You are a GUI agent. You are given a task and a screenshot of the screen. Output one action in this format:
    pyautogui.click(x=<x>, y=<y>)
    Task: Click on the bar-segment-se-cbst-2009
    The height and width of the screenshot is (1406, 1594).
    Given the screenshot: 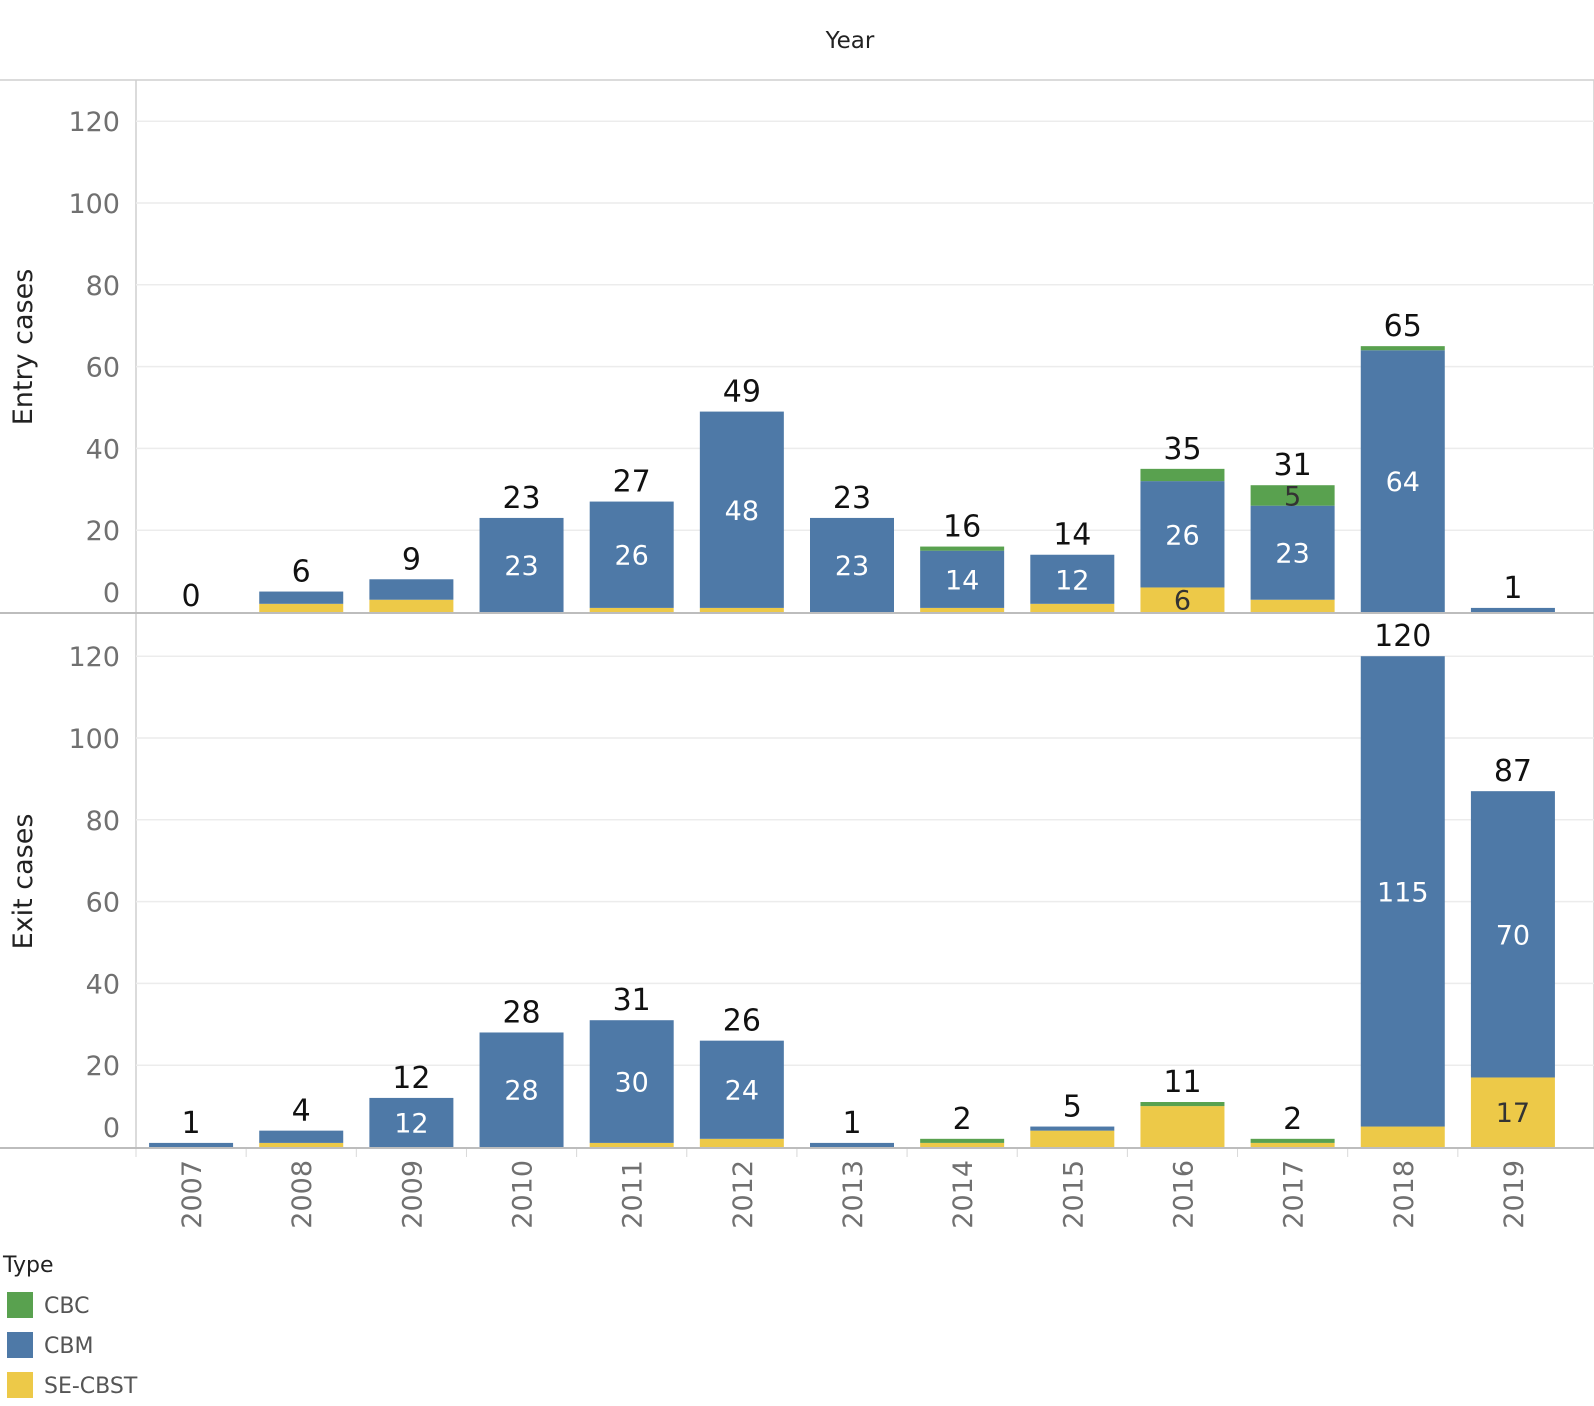 What is the action you would take?
    pyautogui.click(x=411, y=605)
    